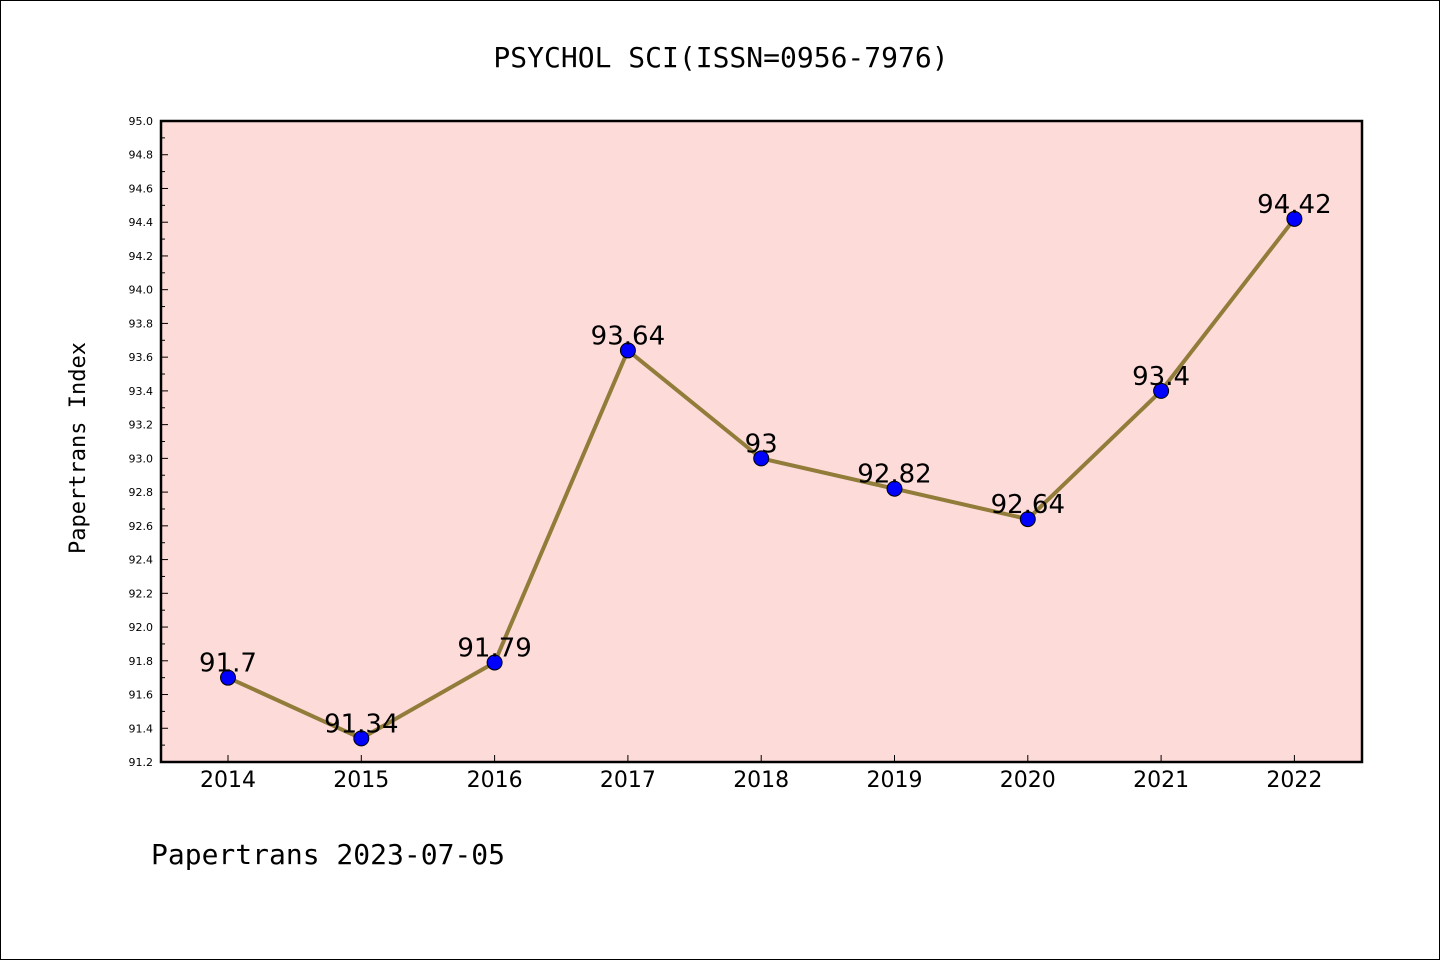 The height and width of the screenshot is (961, 1440). Describe the element at coordinates (1294, 780) in the screenshot. I see `x-tick-label: 2022` at that location.